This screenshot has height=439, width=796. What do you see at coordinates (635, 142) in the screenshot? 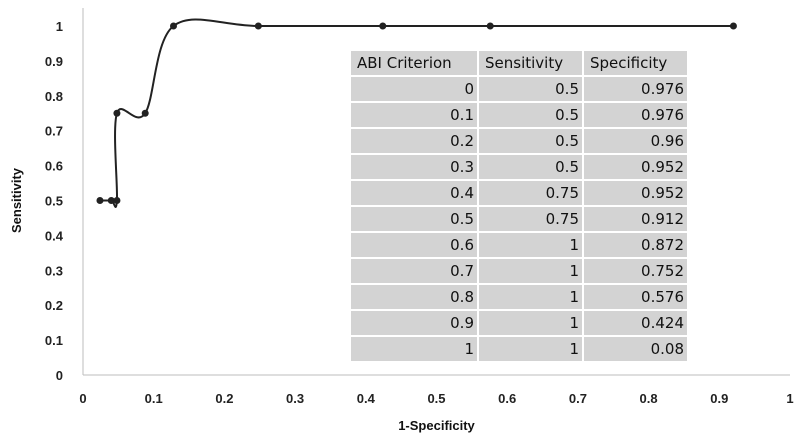
I see `table-cell: 0.96` at bounding box center [635, 142].